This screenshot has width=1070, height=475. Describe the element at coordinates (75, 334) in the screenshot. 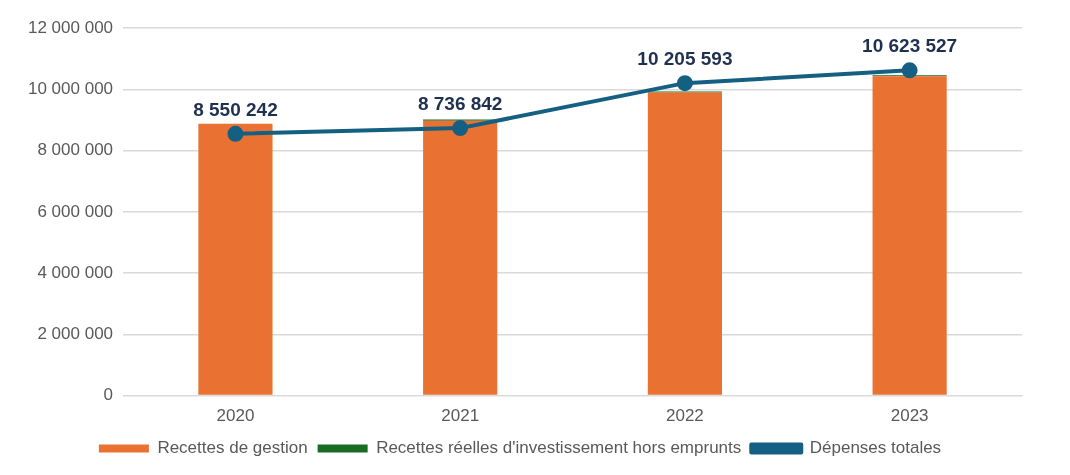

I see `y-tick-label: 2 000 000` at that location.